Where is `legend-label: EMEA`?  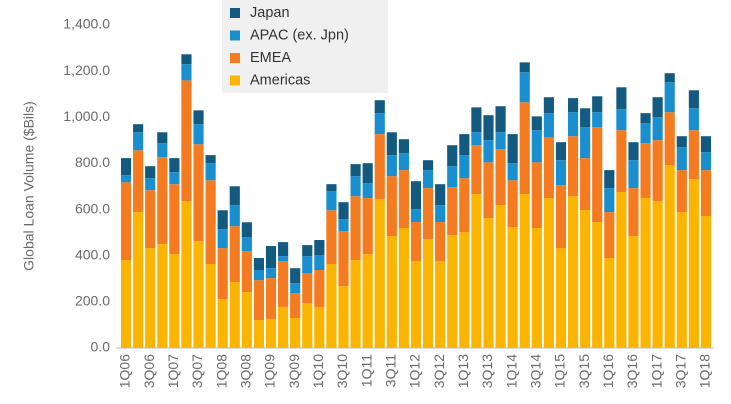
legend-label: EMEA is located at coordinates (270, 58).